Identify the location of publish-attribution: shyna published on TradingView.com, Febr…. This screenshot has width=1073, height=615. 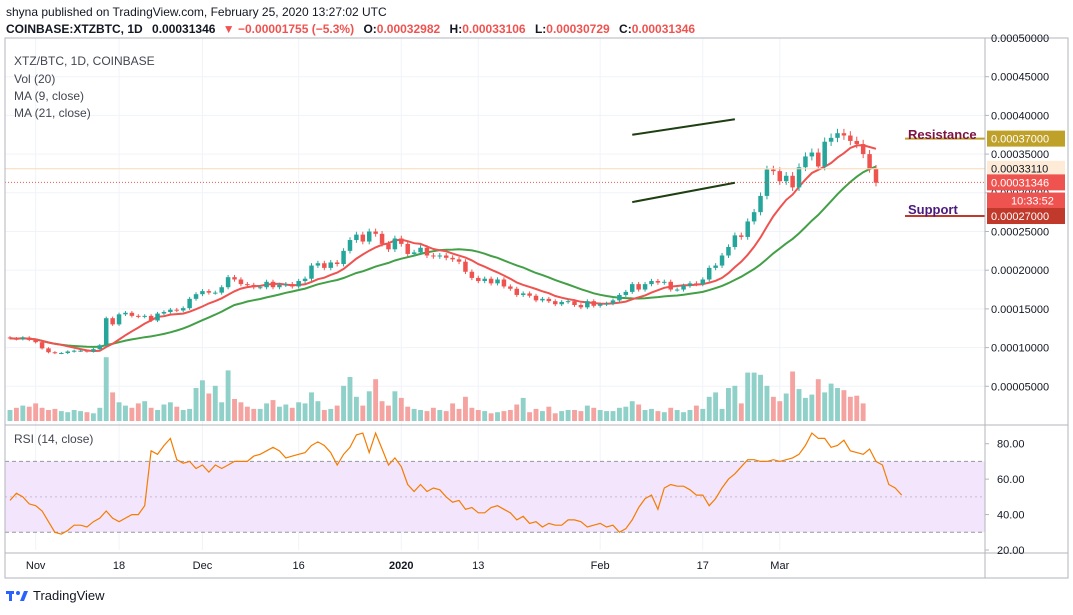
(196, 12).